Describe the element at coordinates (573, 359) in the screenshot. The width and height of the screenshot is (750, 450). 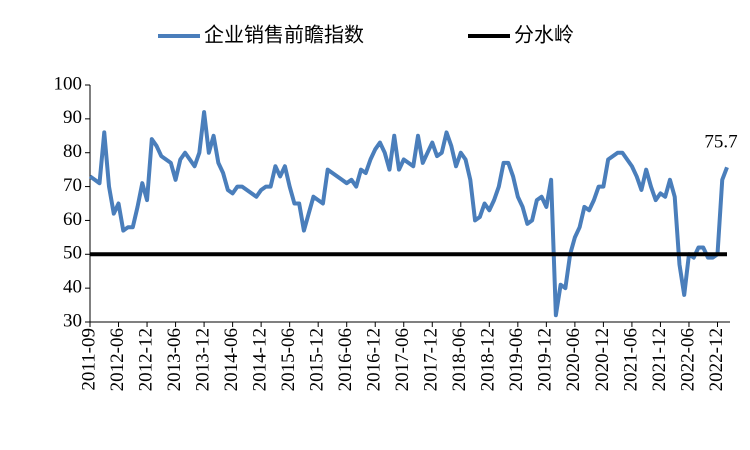
I see `x-tick-label: 2020-06` at that location.